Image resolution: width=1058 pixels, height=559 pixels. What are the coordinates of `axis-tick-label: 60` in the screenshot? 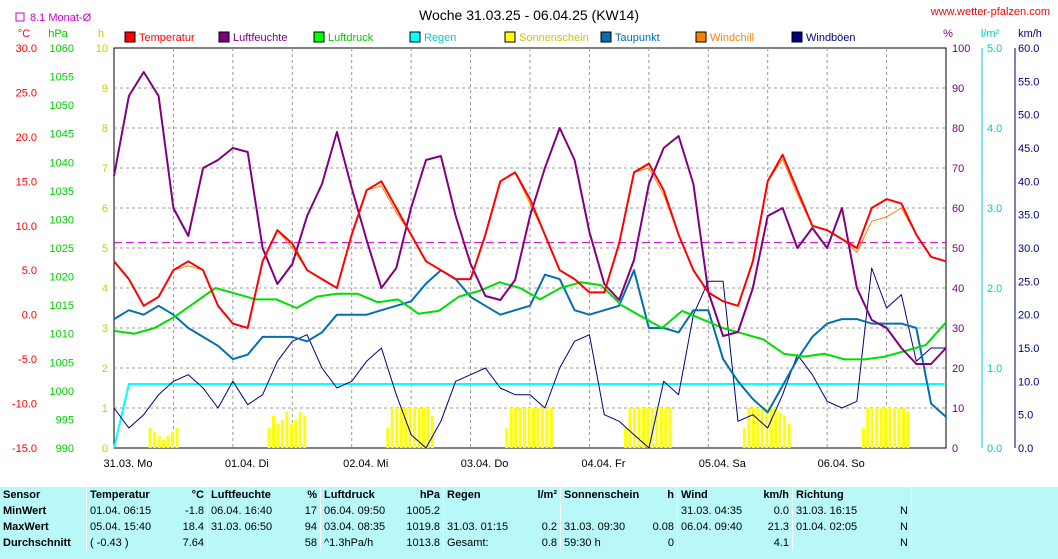 It's located at (958, 209).